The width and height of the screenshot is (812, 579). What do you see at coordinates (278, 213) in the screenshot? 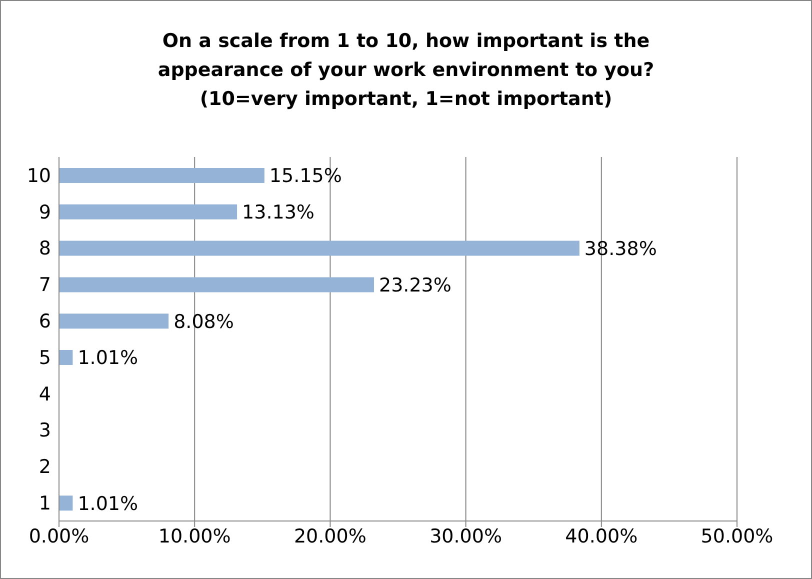
I see `data-label: 13.13%` at bounding box center [278, 213].